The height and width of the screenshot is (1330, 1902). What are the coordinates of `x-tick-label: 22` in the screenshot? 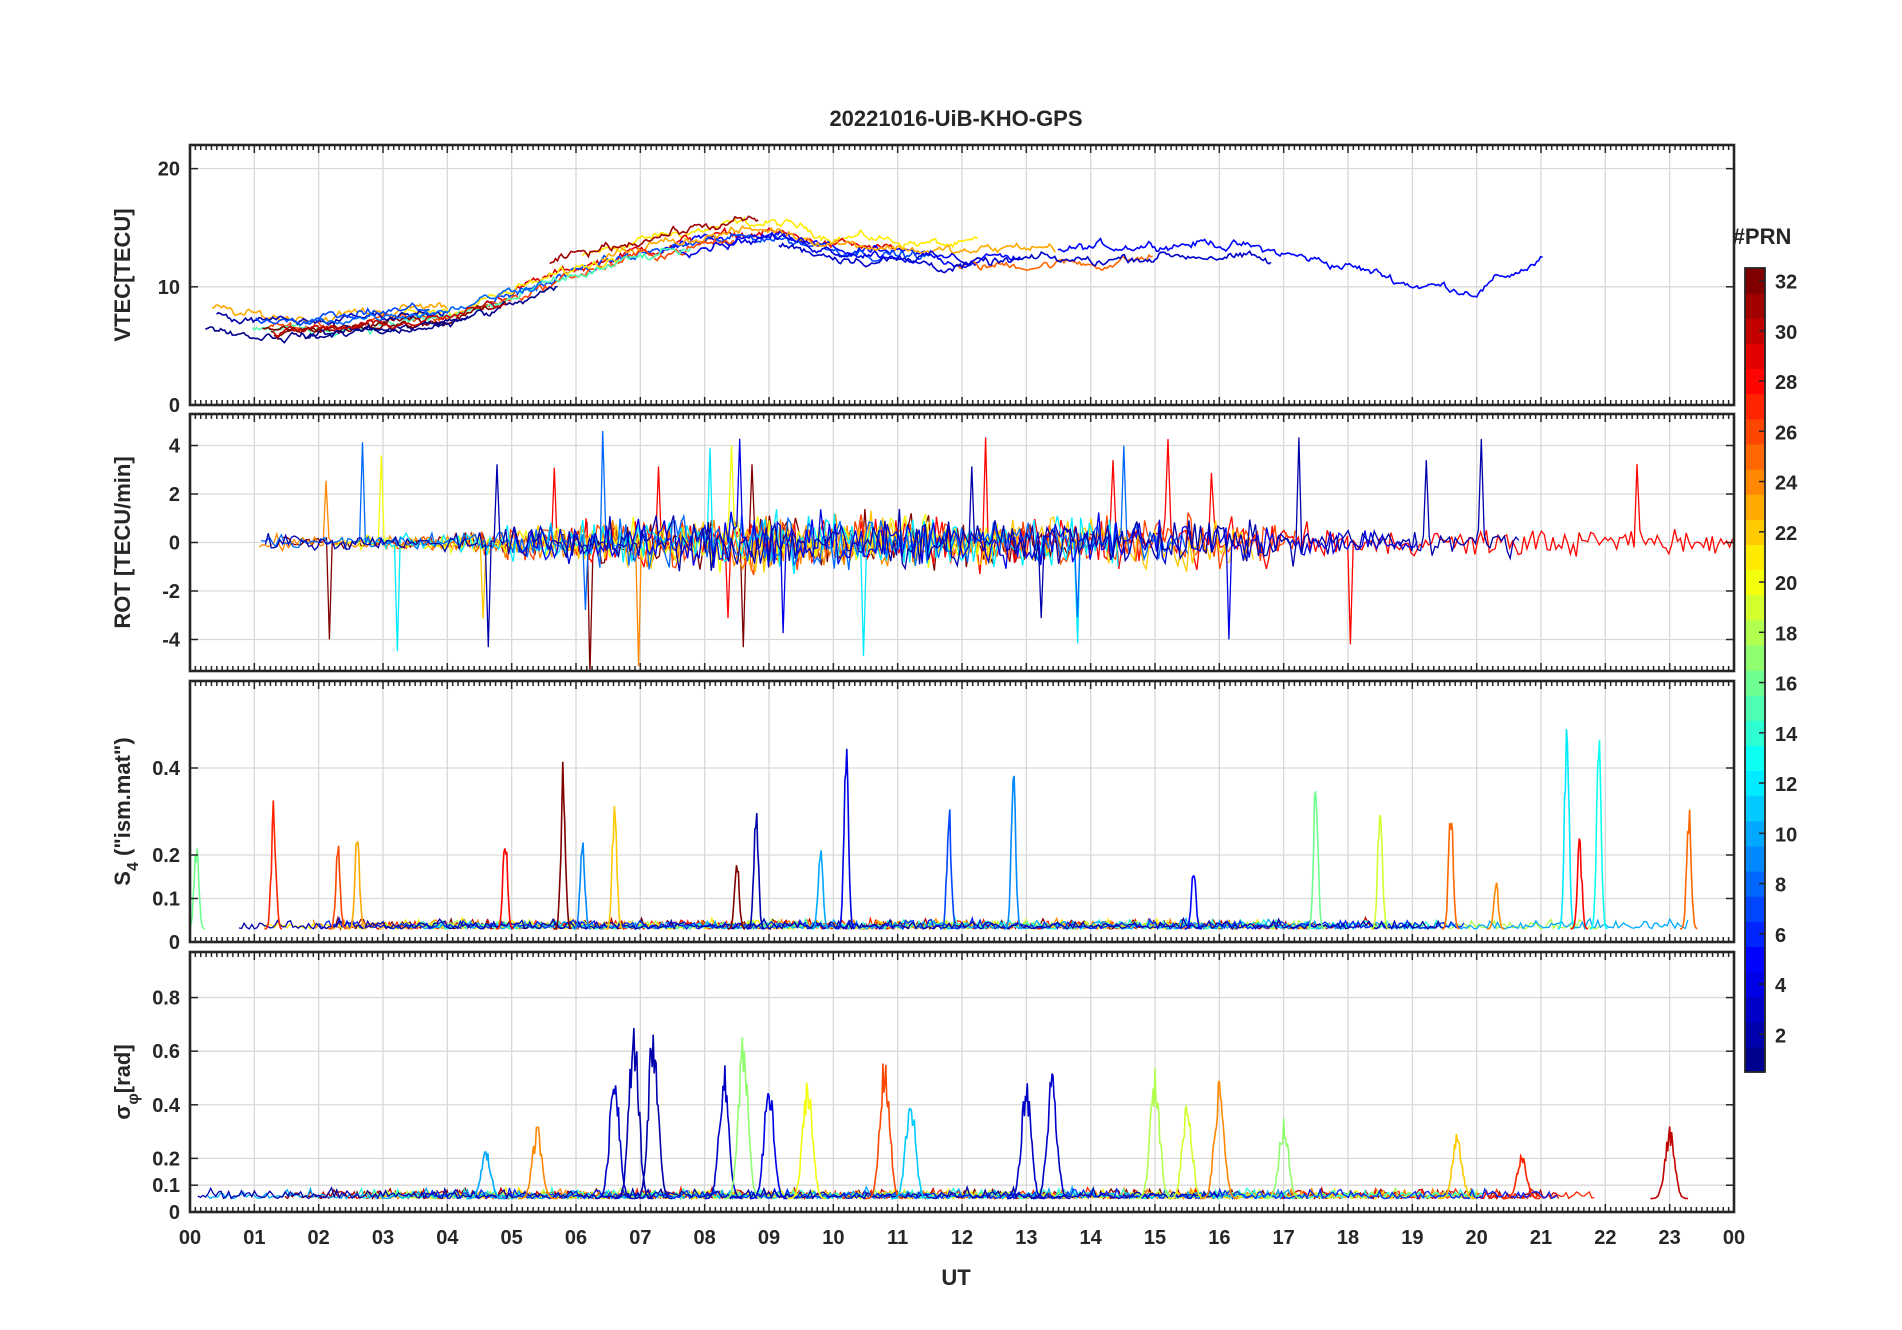 It's located at (1605, 1238).